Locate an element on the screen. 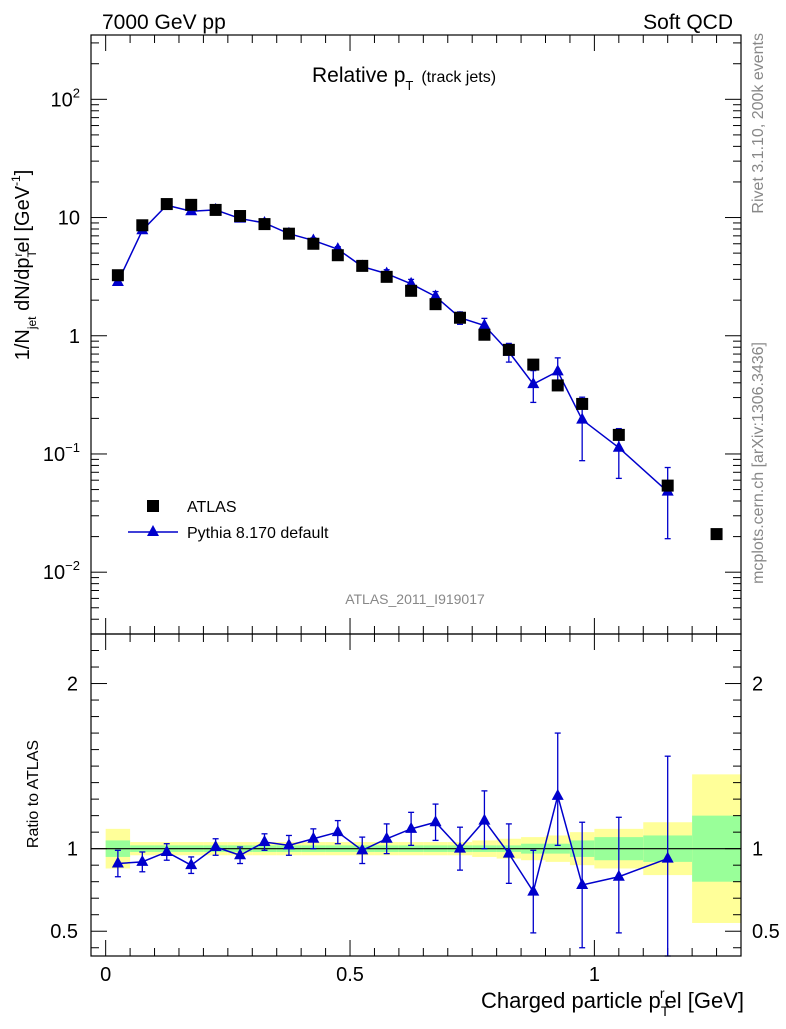 The height and width of the screenshot is (1029, 786). ratio-y-tick-label-right: 1 is located at coordinates (757, 850).